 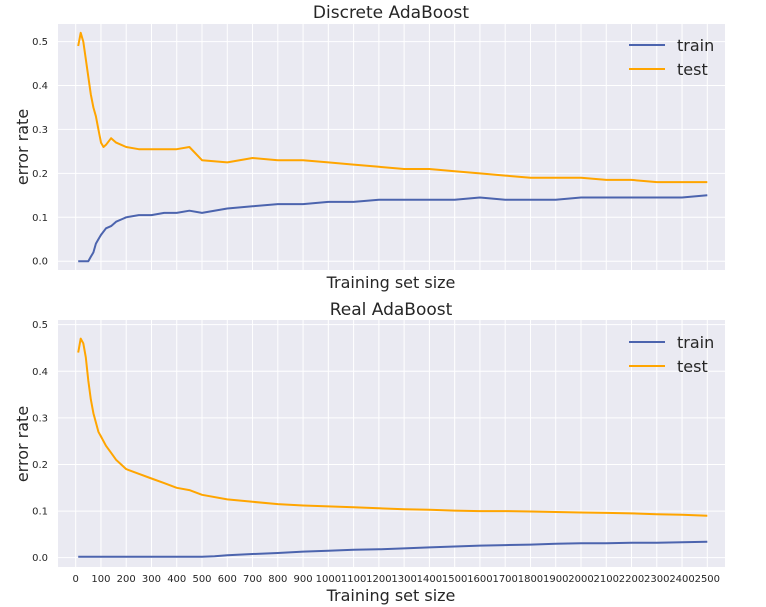 What do you see at coordinates (201, 579) in the screenshot?
I see `x-tick-label: 500` at bounding box center [201, 579].